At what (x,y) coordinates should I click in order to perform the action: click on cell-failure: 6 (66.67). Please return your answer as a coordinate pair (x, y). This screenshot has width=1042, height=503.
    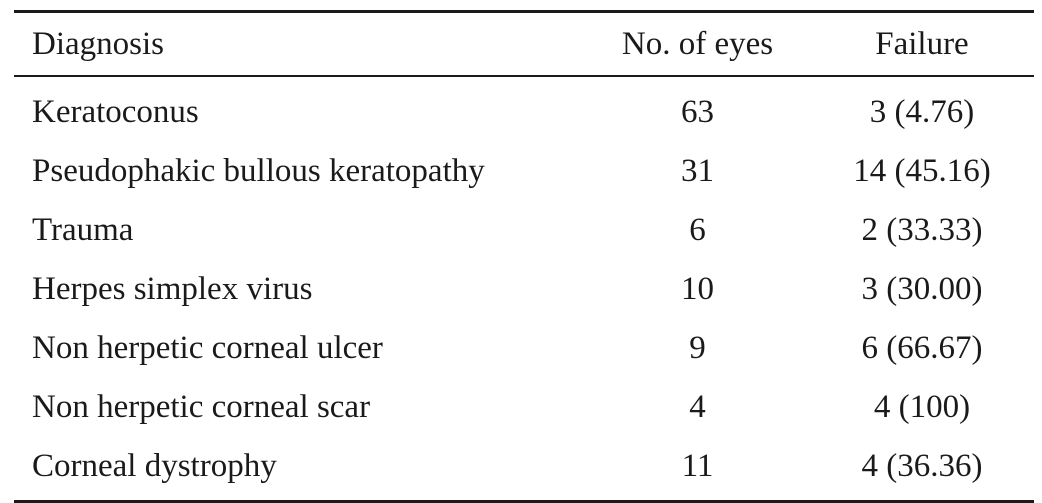
    Looking at the image, I should click on (922, 348).